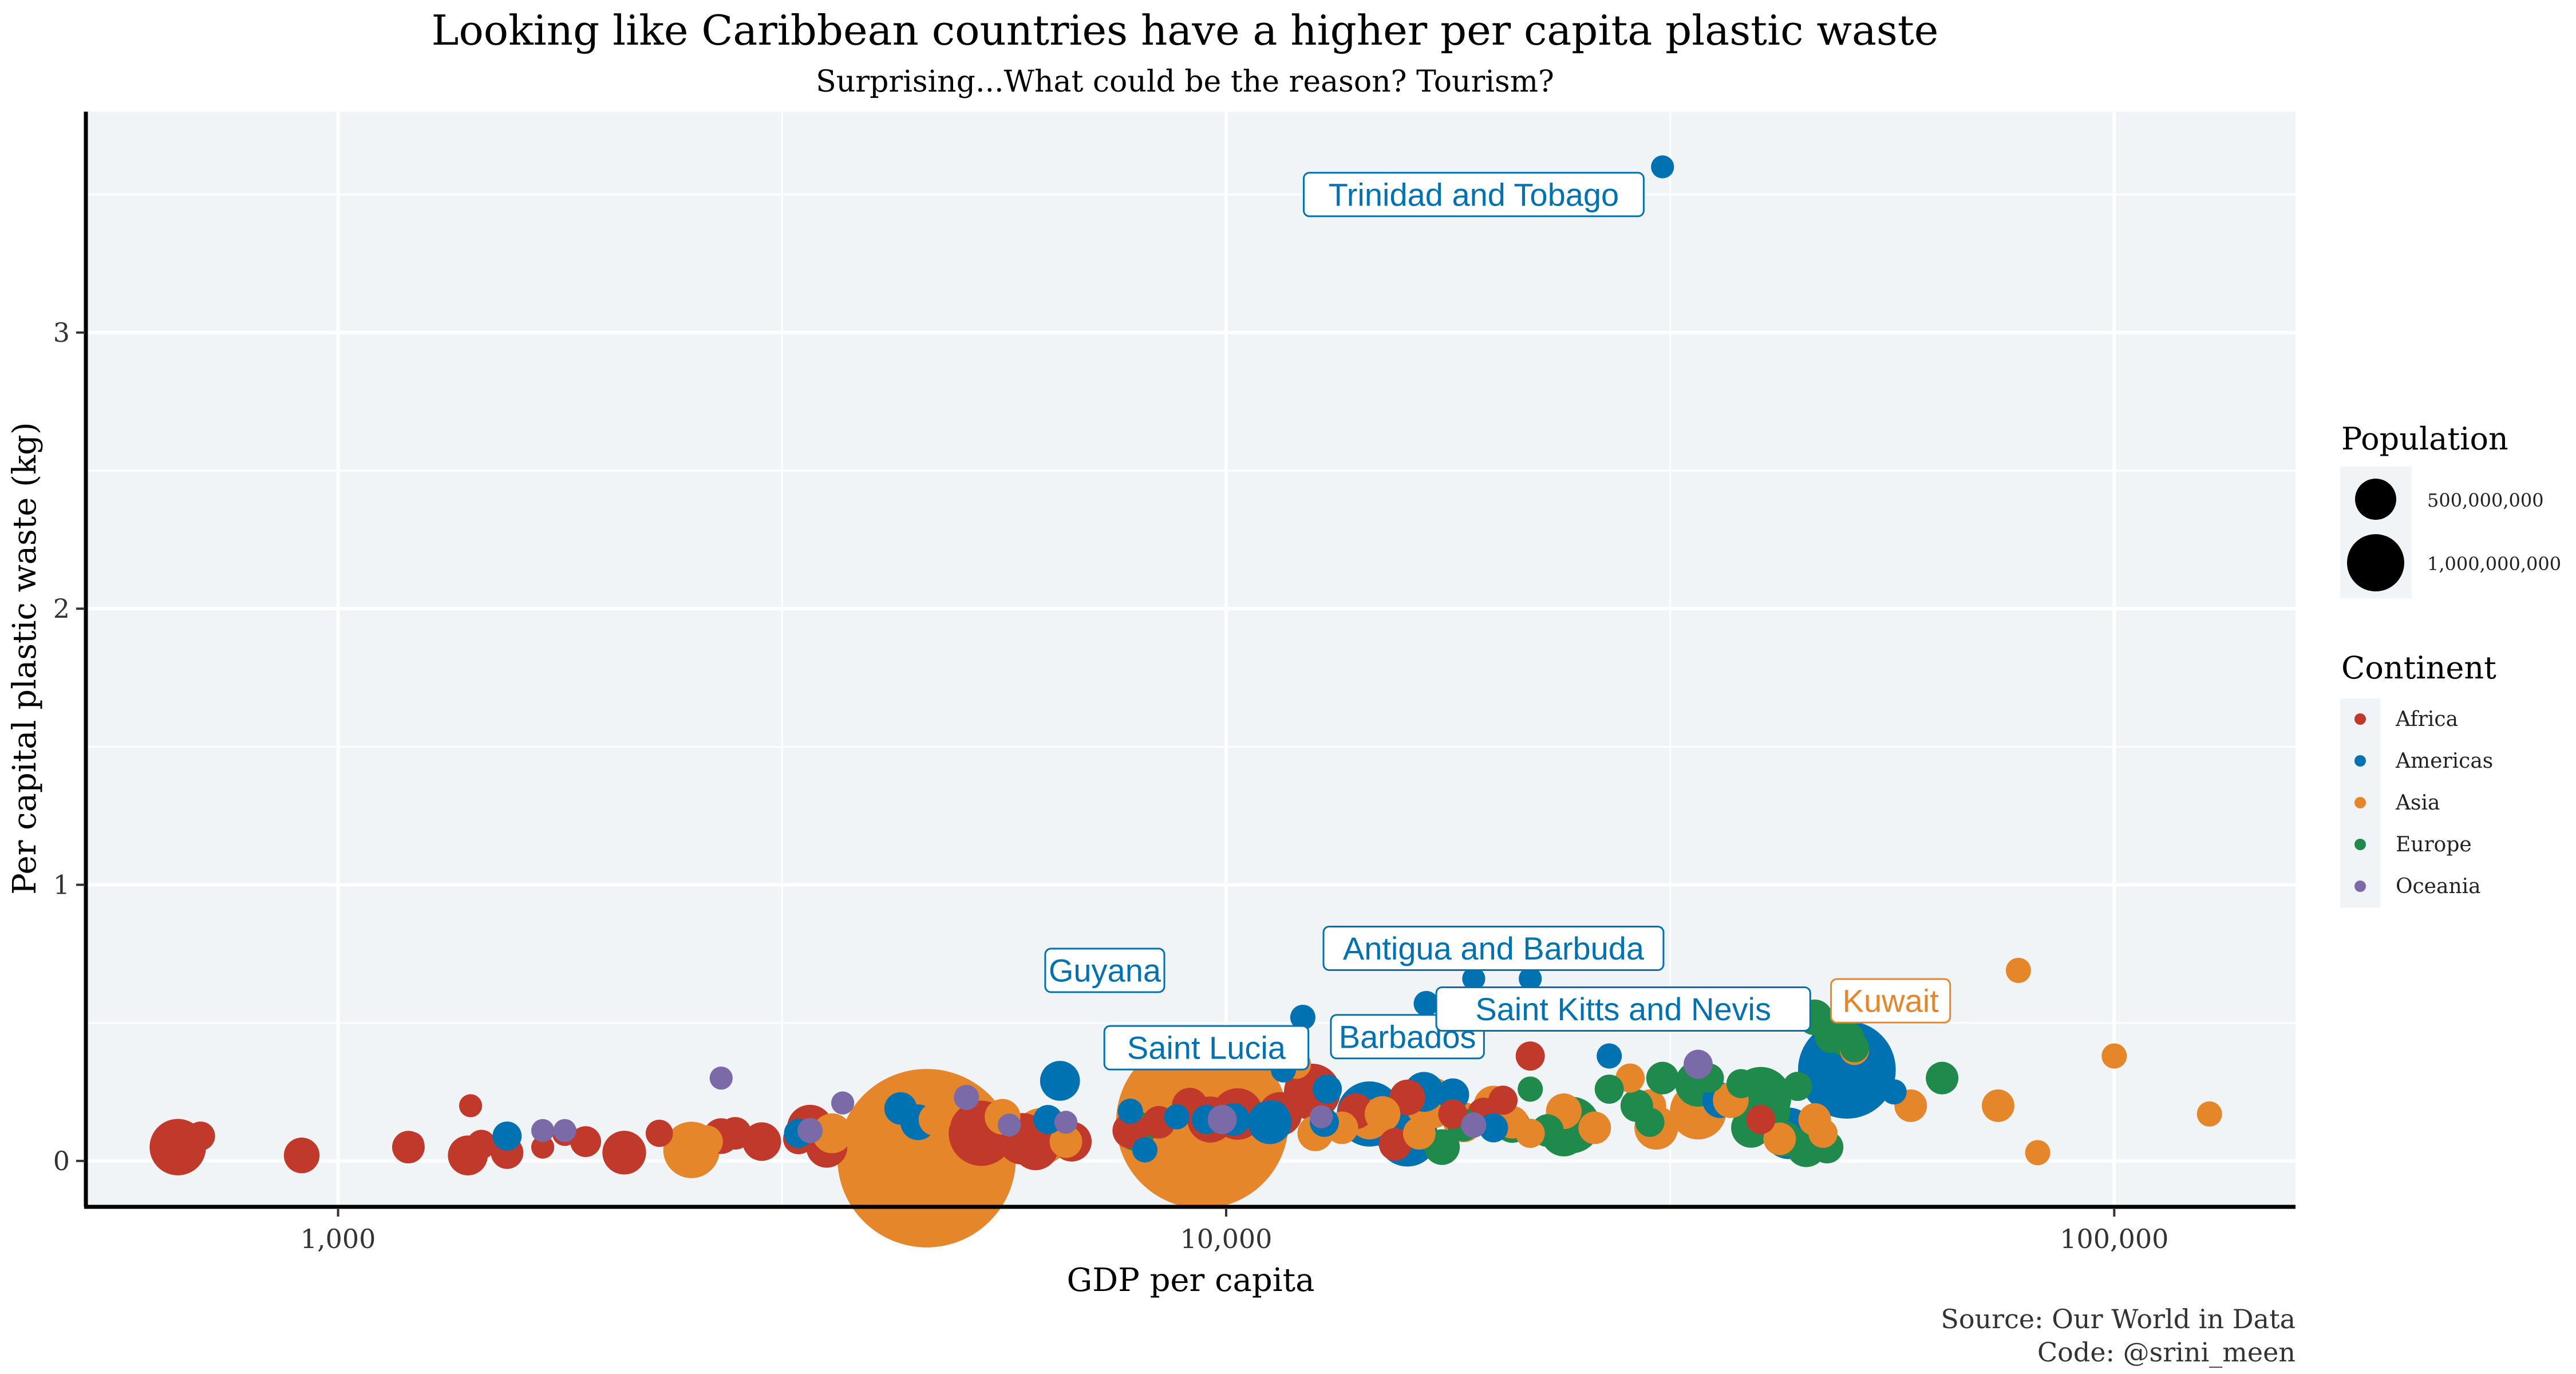  I want to click on legend-label-americas: Americas, so click(2444, 761).